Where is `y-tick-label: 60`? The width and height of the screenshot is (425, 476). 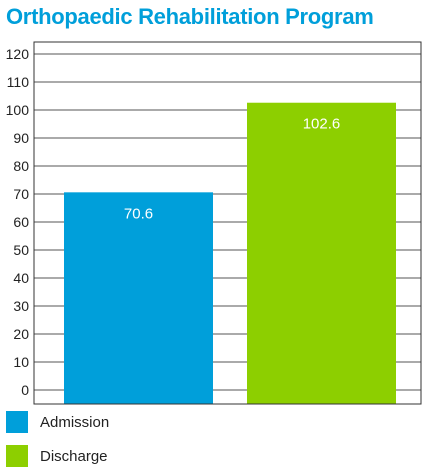
y-tick-label: 60 is located at coordinates (21, 222).